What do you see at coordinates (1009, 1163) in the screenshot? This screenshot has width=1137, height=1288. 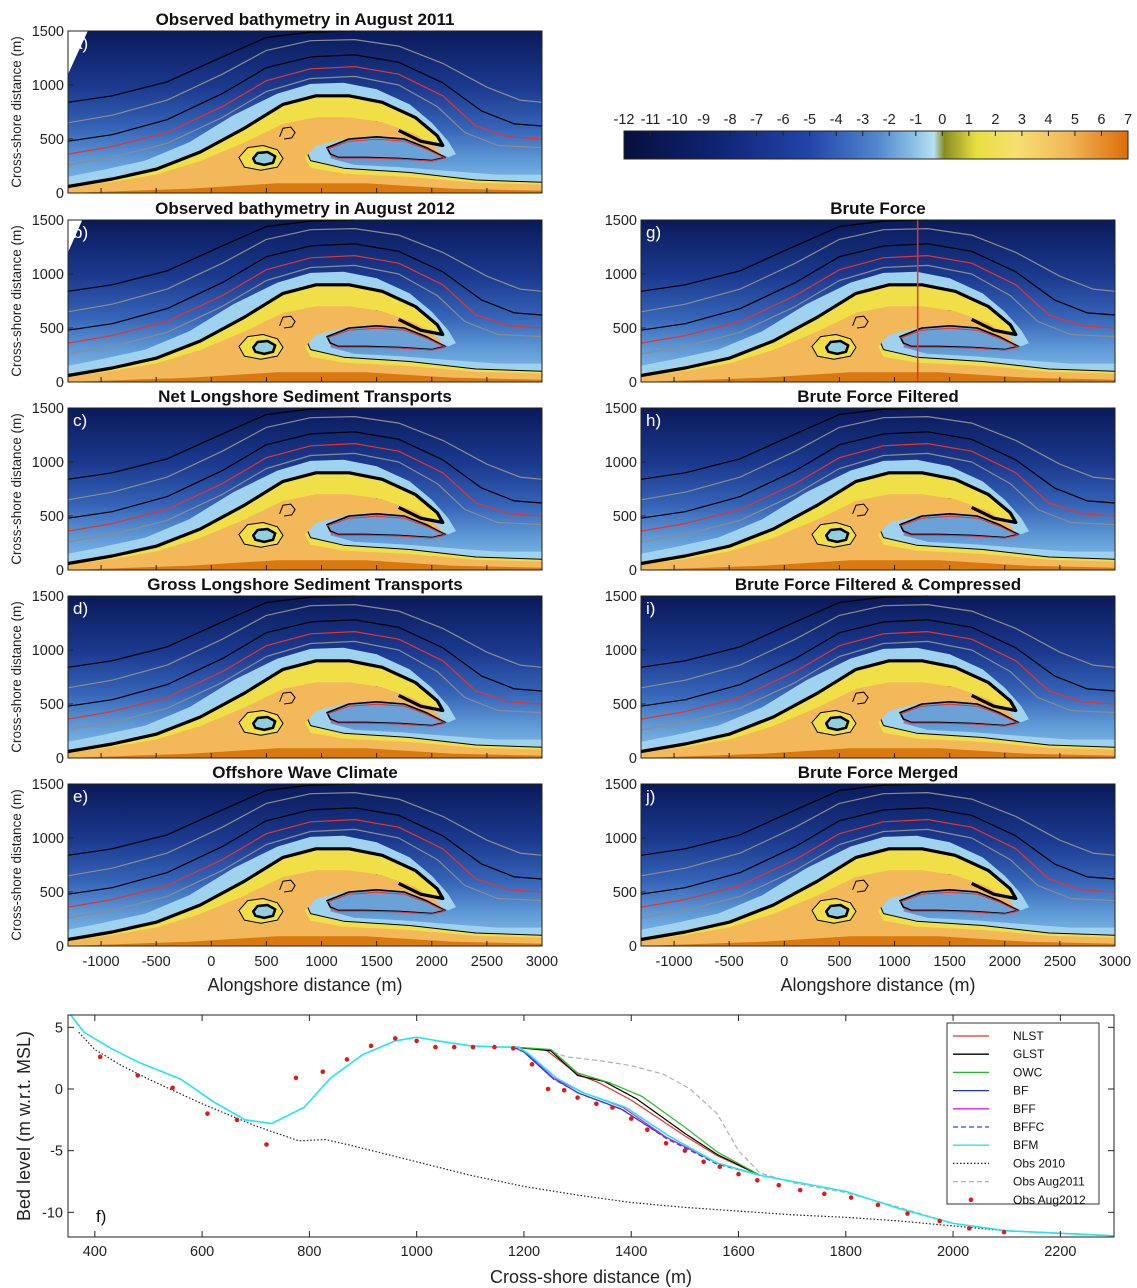 I see `legend-entry: Obs 2010` at bounding box center [1009, 1163].